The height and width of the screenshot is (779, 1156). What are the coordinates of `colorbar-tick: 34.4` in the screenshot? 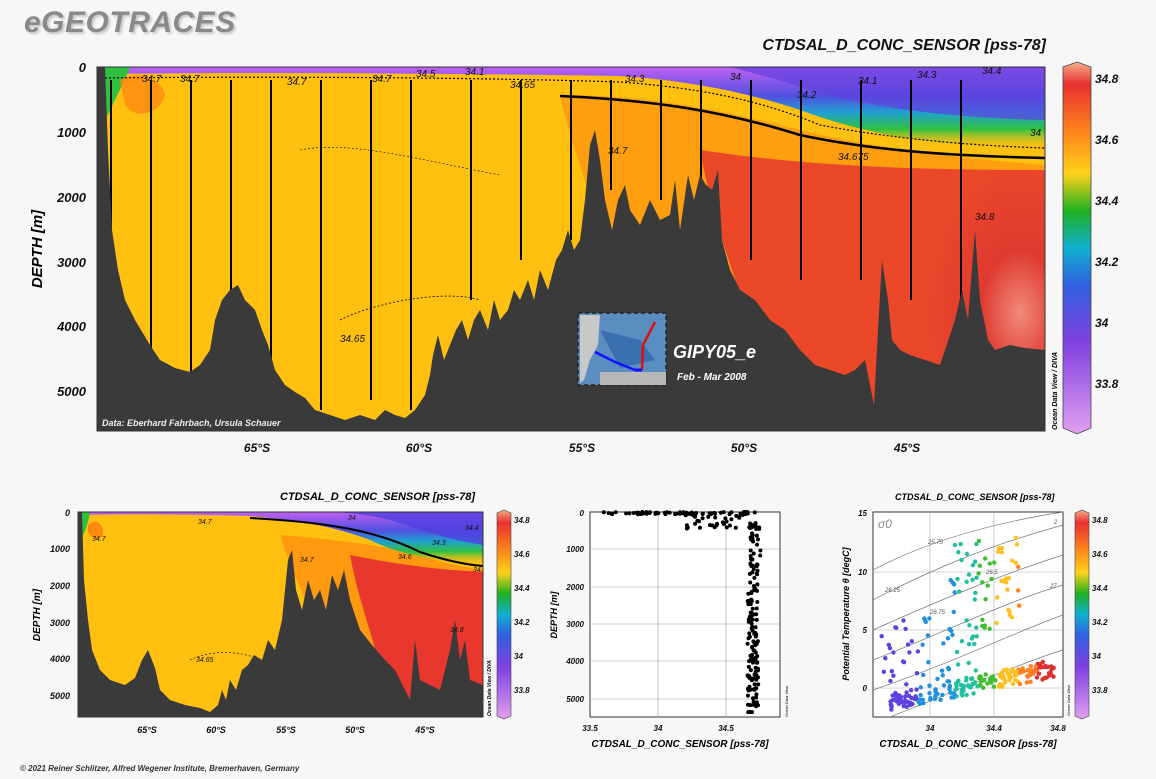 It's located at (522, 588).